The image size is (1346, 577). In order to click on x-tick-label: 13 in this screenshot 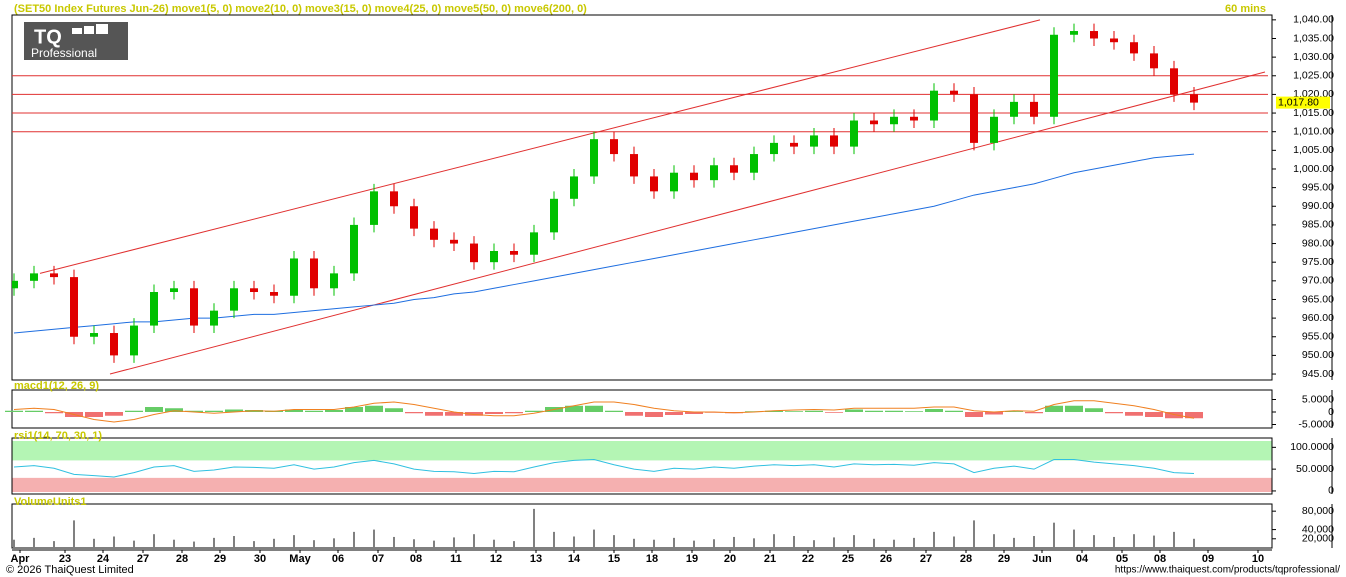, I will do `click(536, 559)`.